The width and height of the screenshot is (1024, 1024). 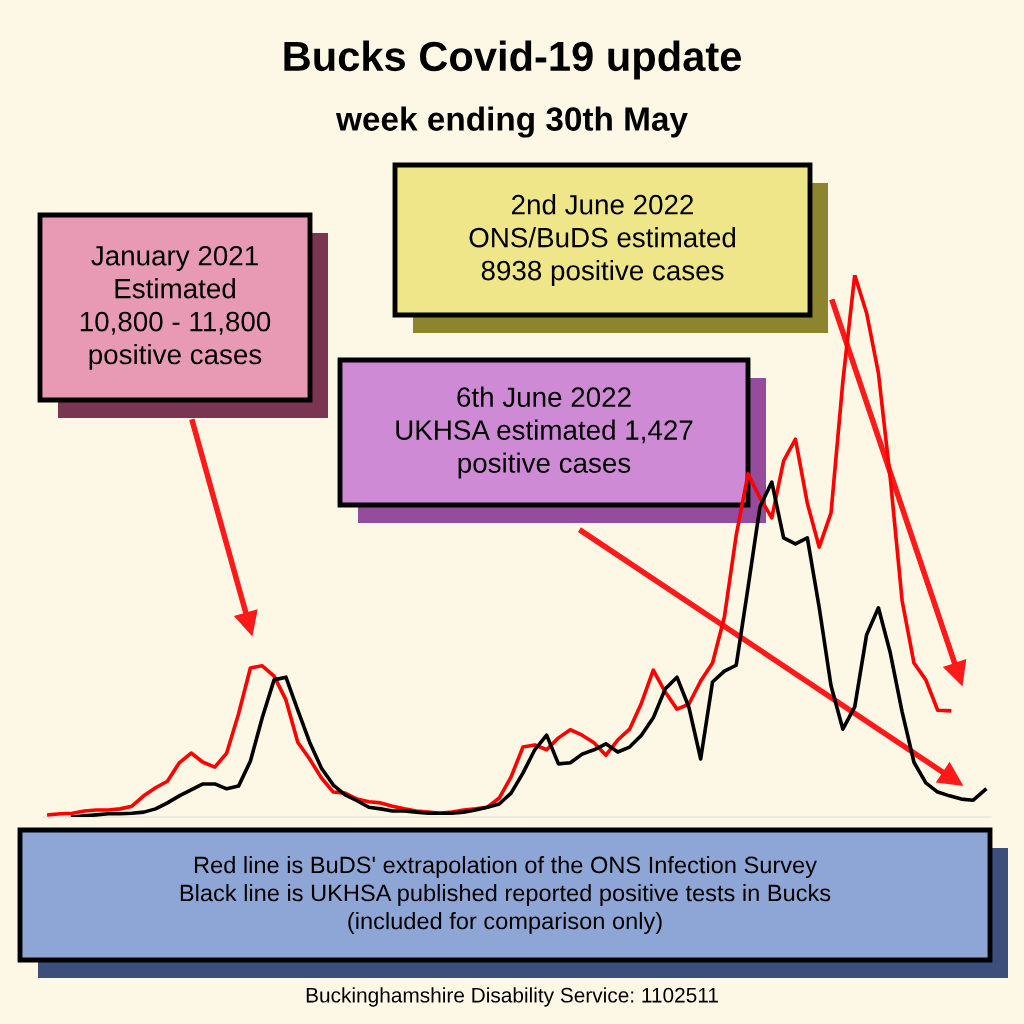 I want to click on text: Red line is BuDS' extrapolation of the ONS Infection Survey Black line is UKHSA published reported positive tests in Bucks (included for comparison only), so click(x=505, y=895).